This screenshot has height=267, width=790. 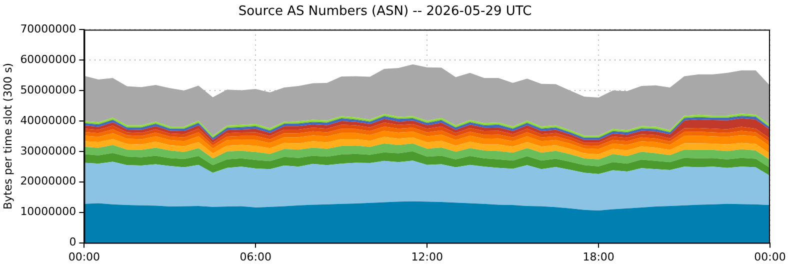 I want to click on x-tick-label: 12:00, so click(x=427, y=257).